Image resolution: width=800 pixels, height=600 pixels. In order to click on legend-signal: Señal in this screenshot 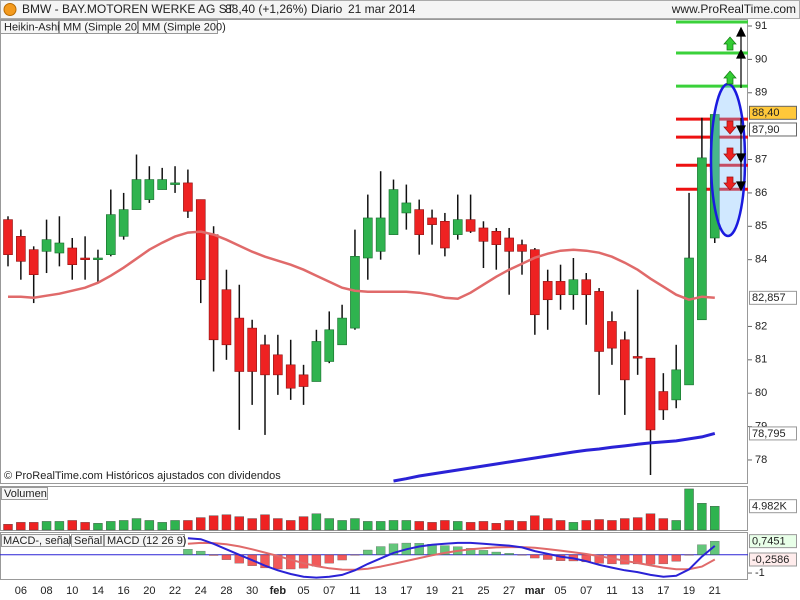, I will do `click(88, 541)`.